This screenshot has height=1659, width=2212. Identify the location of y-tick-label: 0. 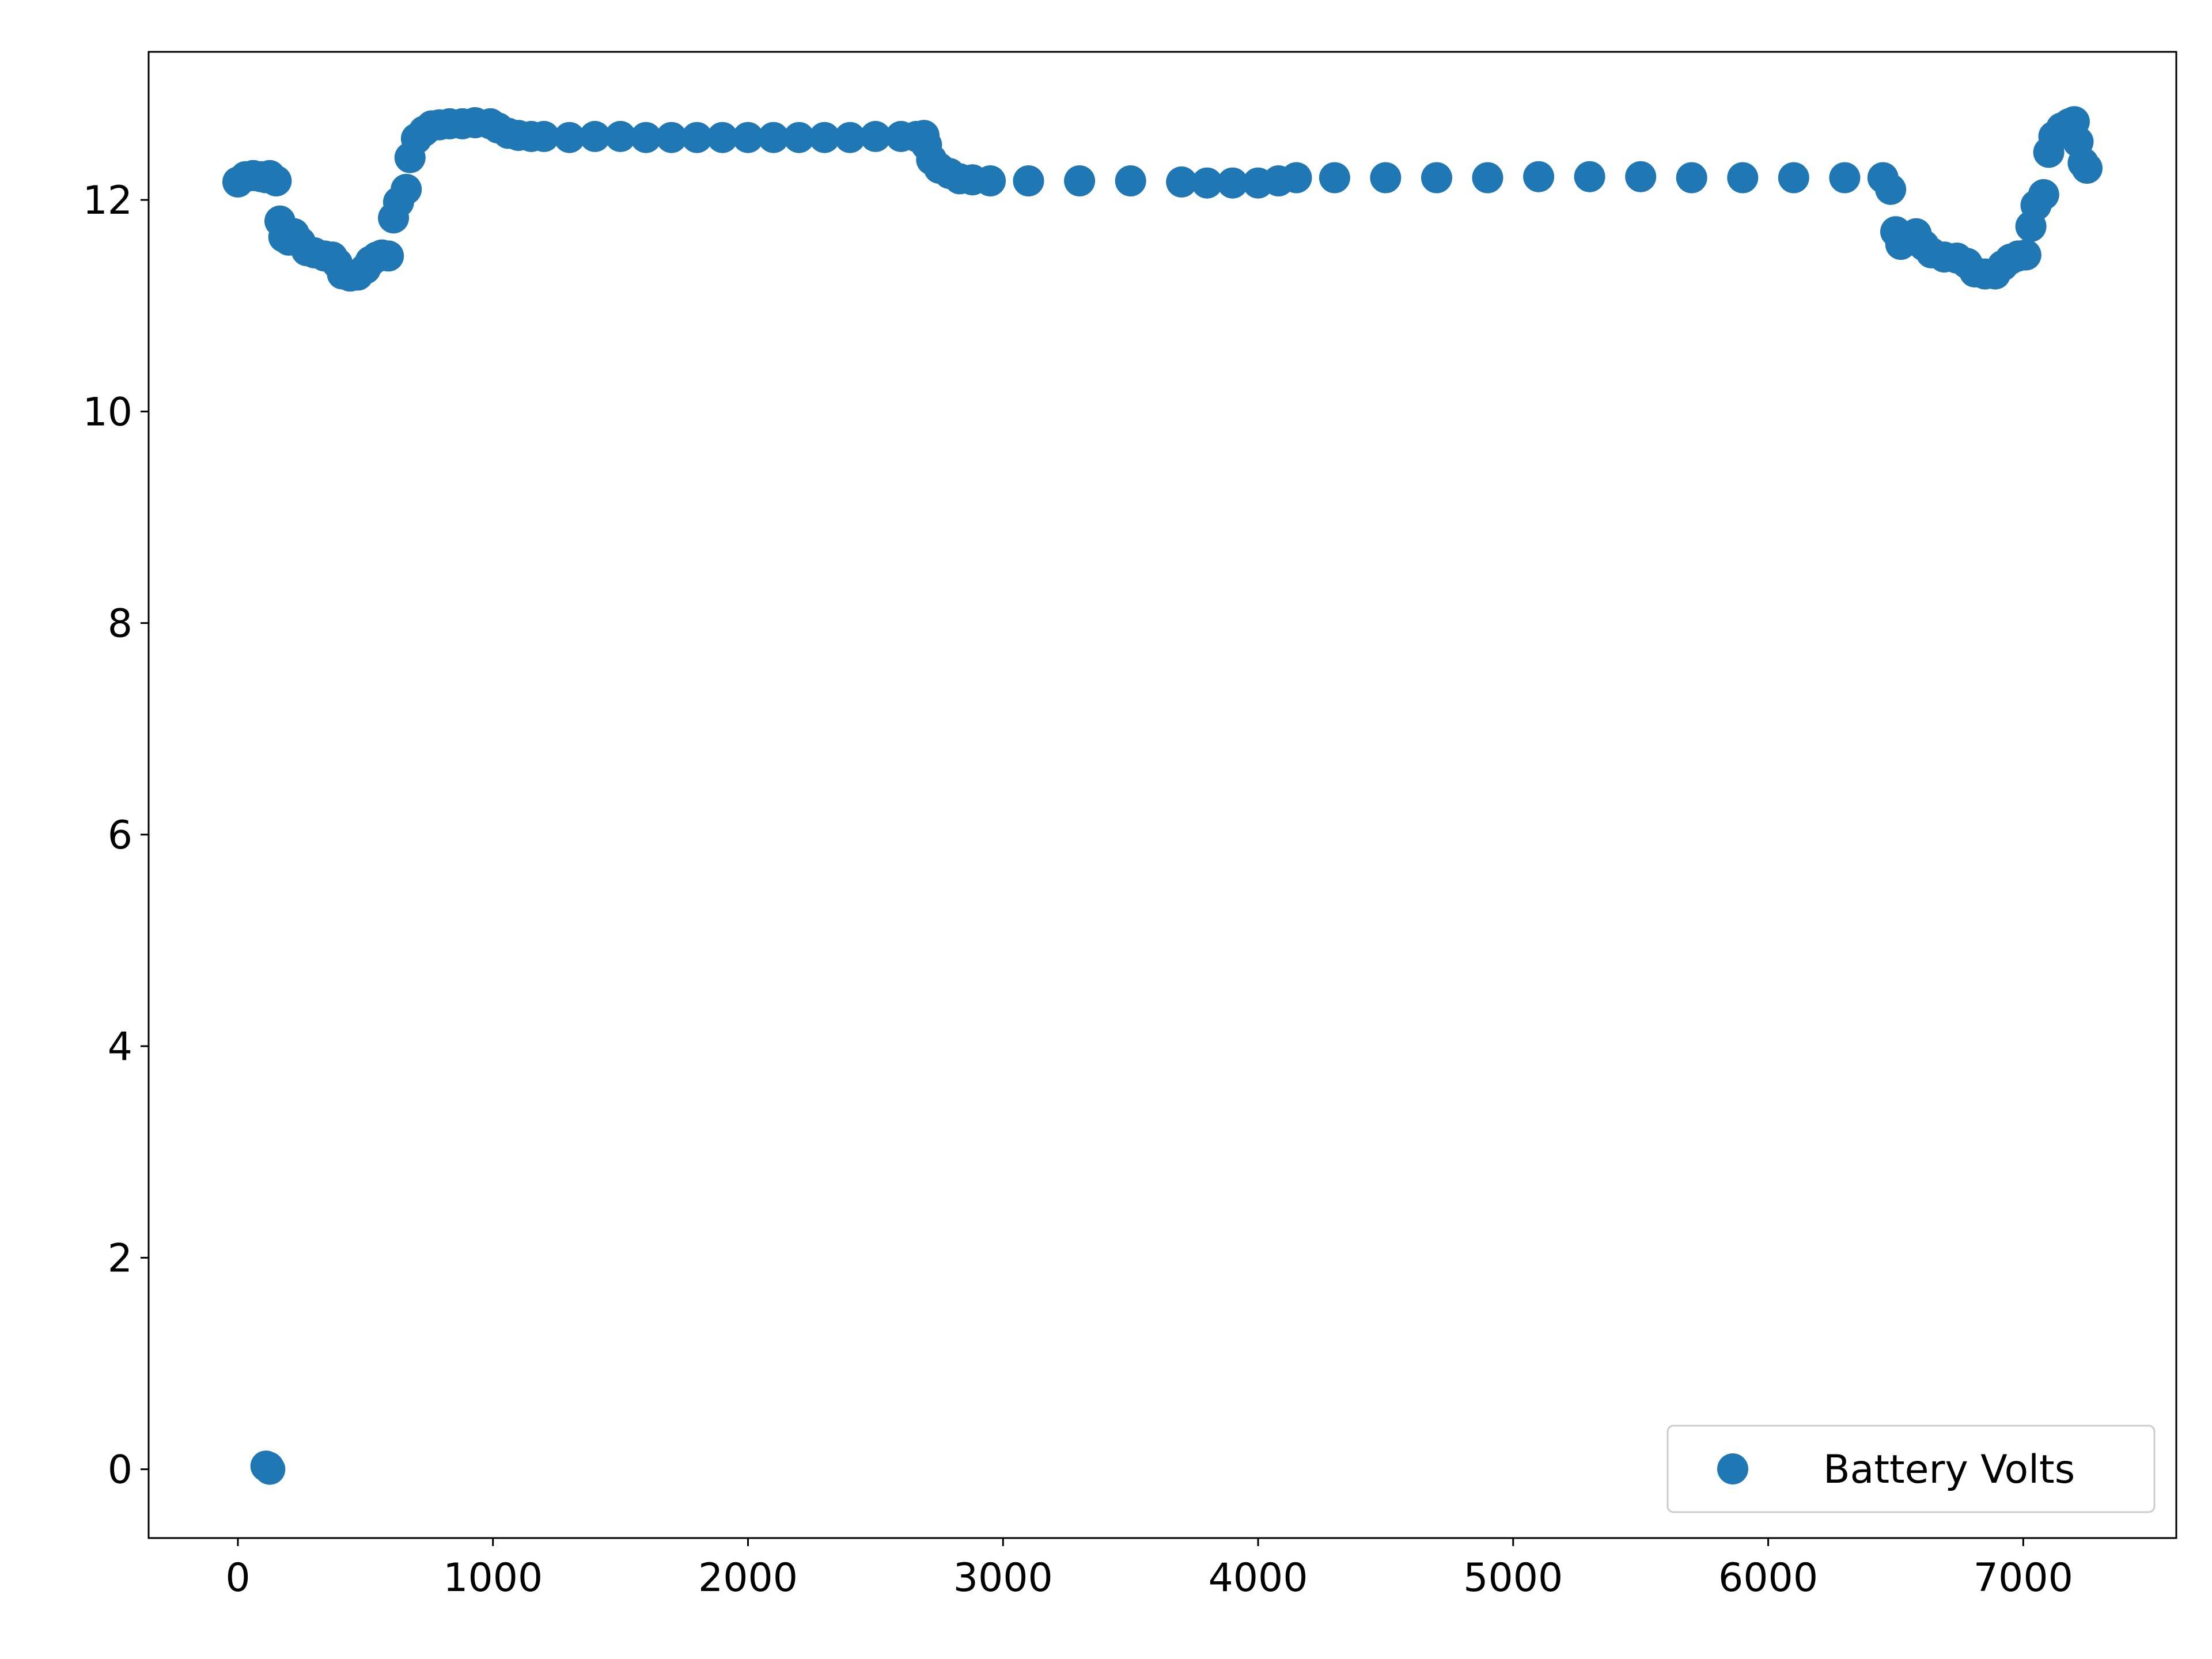
(120, 1470).